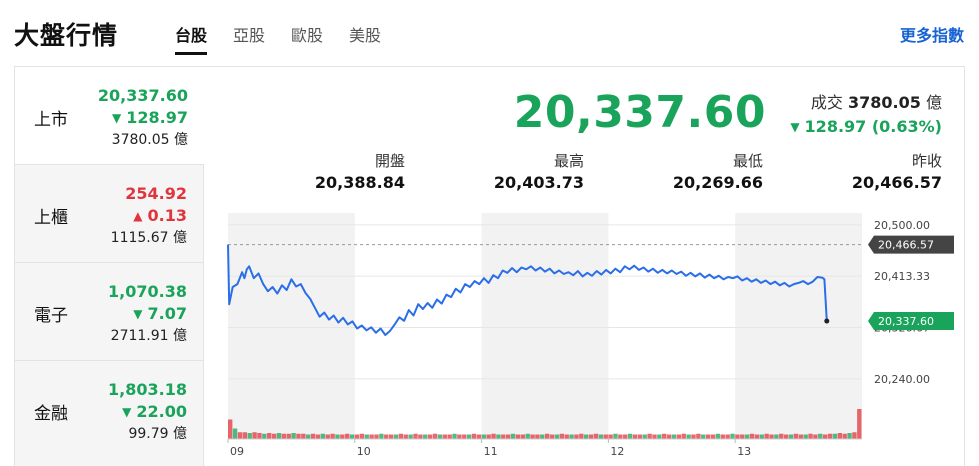 Image resolution: width=979 pixels, height=466 pixels. I want to click on tab-us: 美股, so click(365, 35).